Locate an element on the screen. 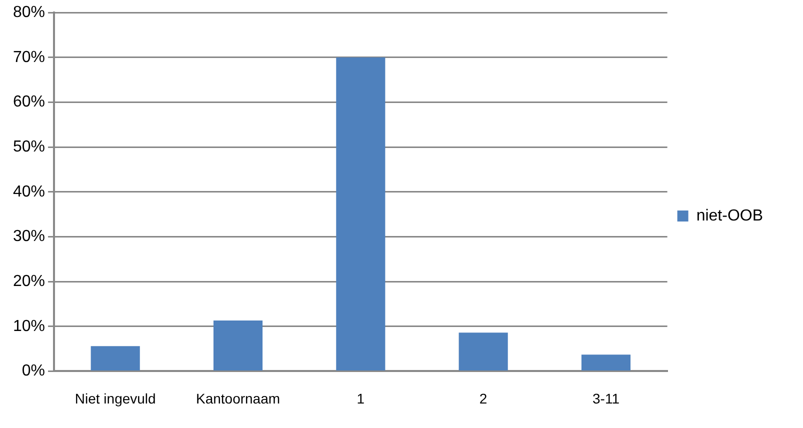 This screenshot has height=428, width=803. x-tick-label: 3-11 is located at coordinates (606, 398).